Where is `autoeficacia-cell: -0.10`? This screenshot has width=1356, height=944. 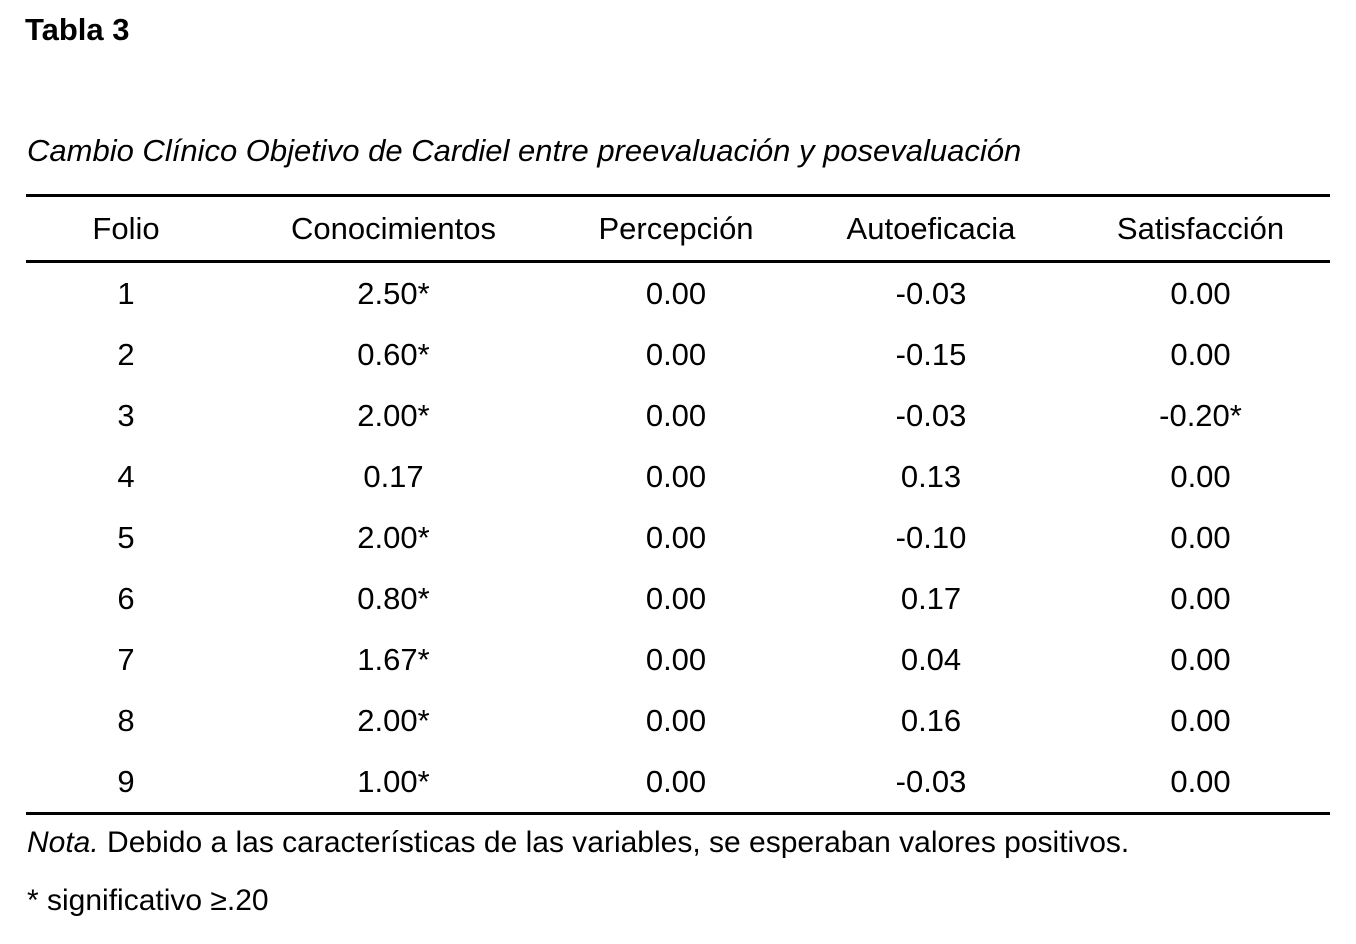 autoeficacia-cell: -0.10 is located at coordinates (931, 537).